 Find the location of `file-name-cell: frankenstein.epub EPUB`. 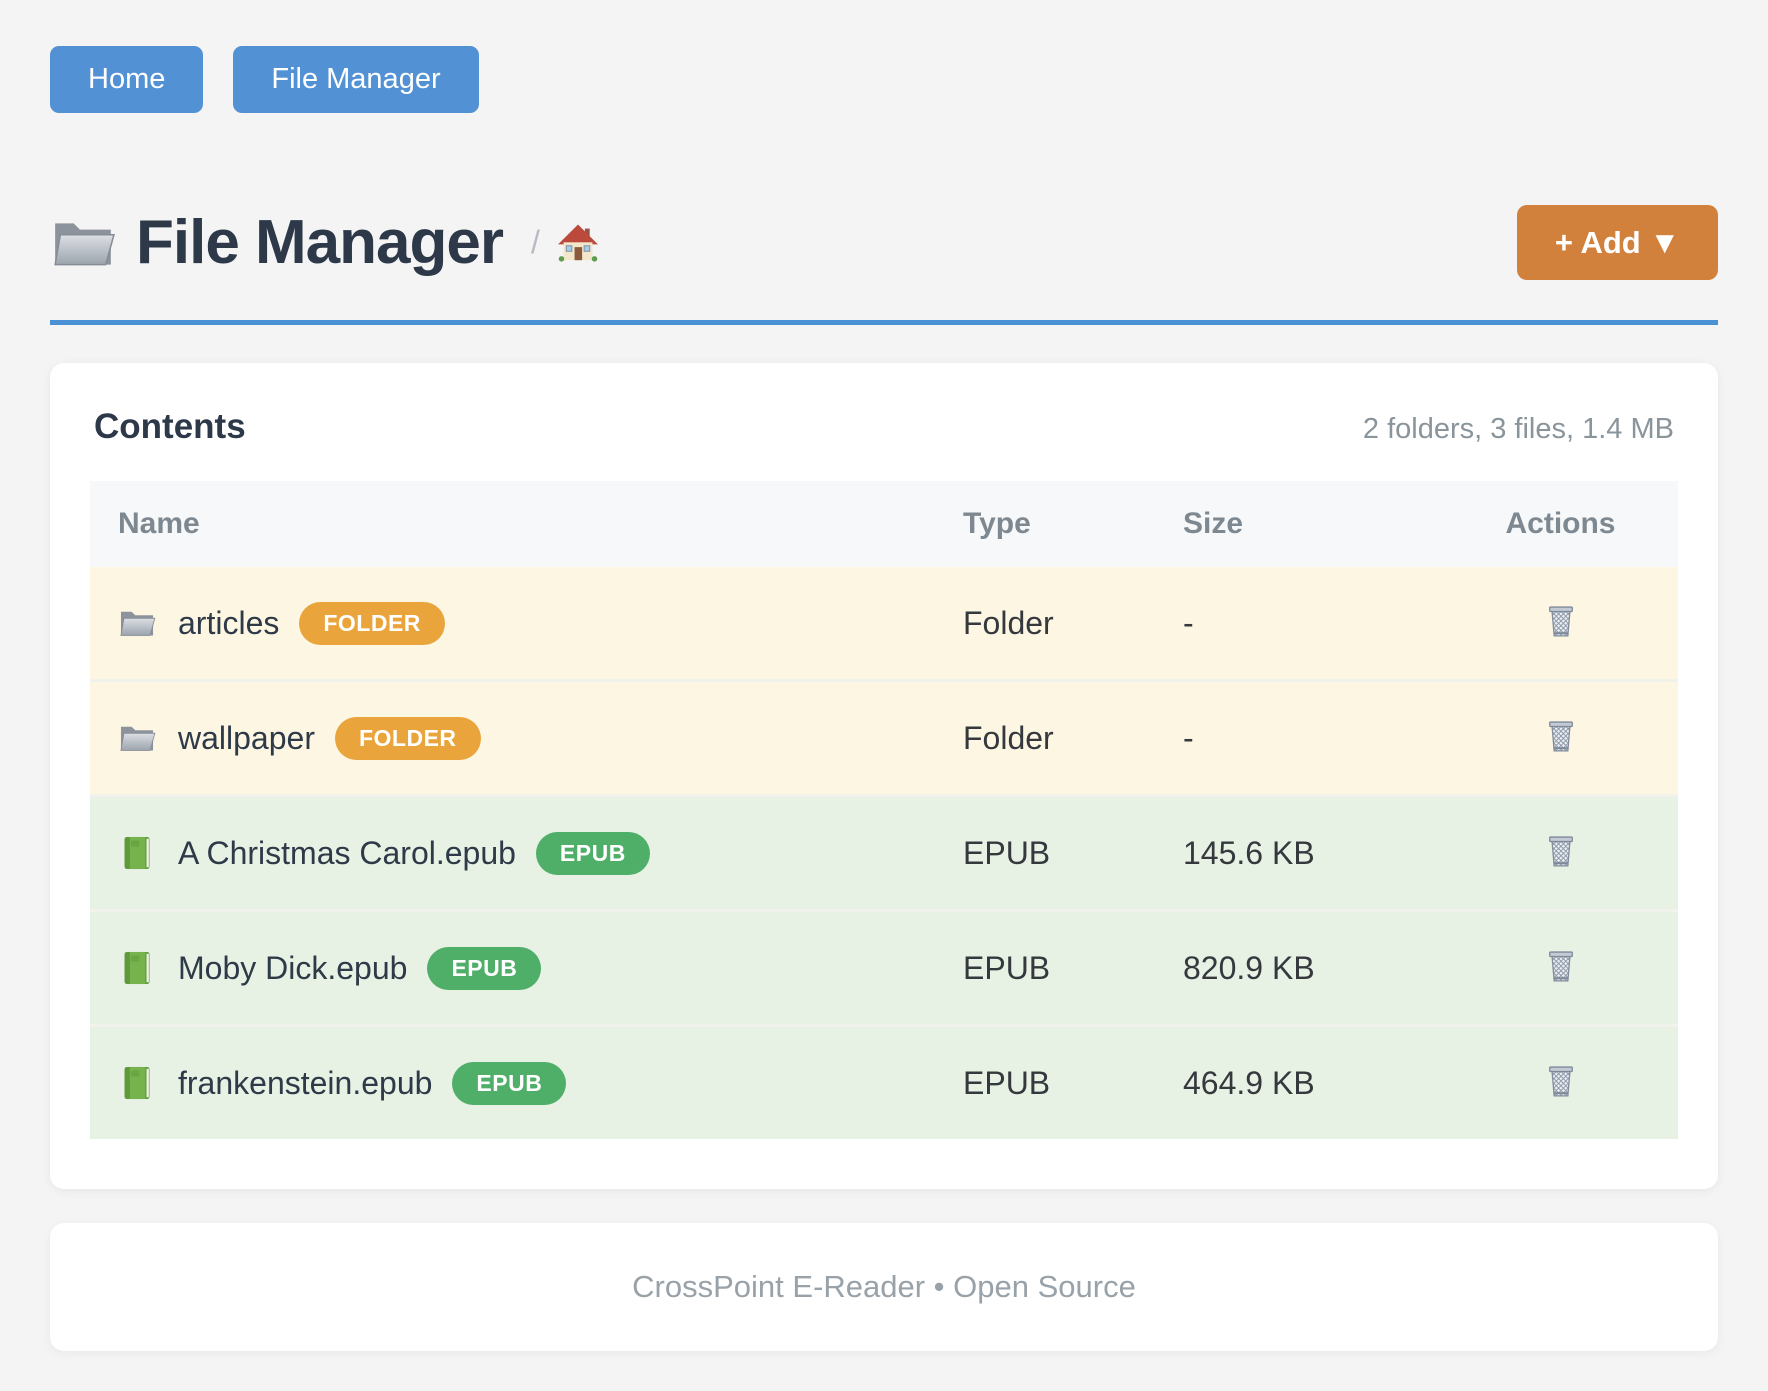

file-name-cell: frankenstein.epub EPUB is located at coordinates (512, 1083).